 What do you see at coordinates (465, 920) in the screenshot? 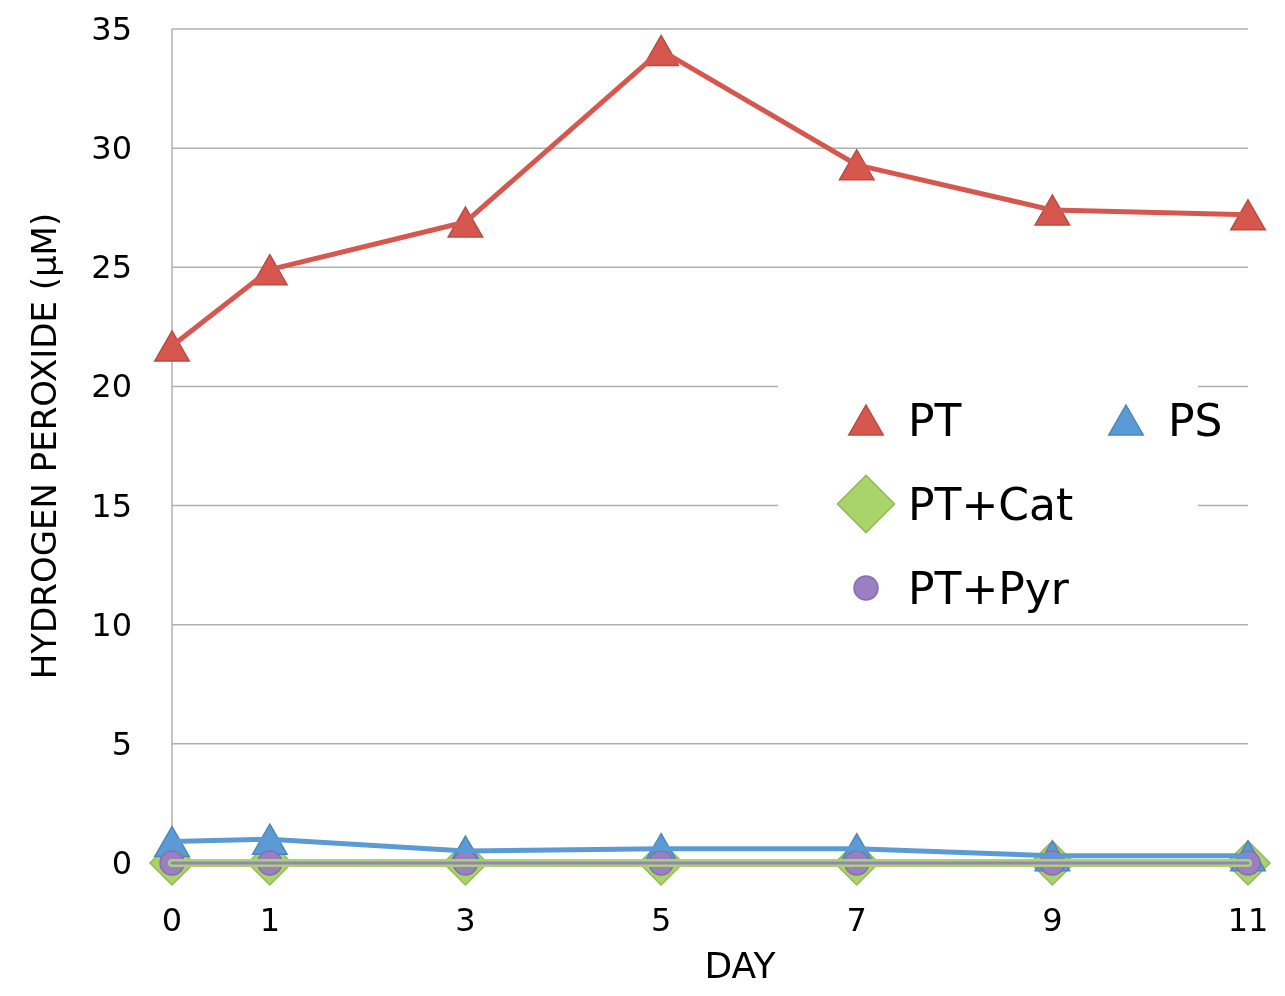
I see `x-tick-label: 3` at bounding box center [465, 920].